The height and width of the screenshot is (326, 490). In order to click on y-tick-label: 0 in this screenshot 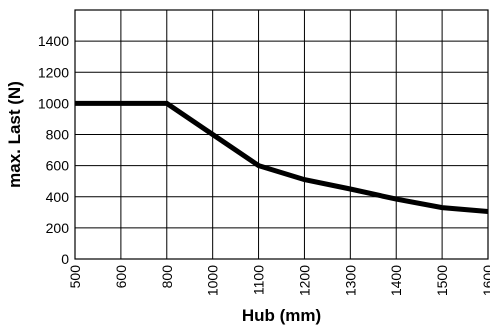, I will do `click(65, 259)`.